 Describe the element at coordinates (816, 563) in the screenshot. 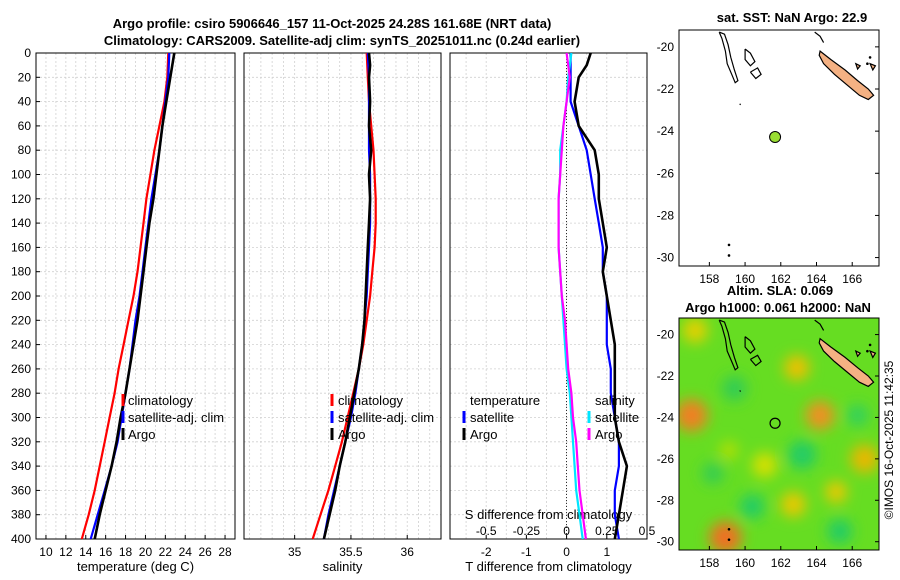

I see `map-x-tick-label: 164` at that location.